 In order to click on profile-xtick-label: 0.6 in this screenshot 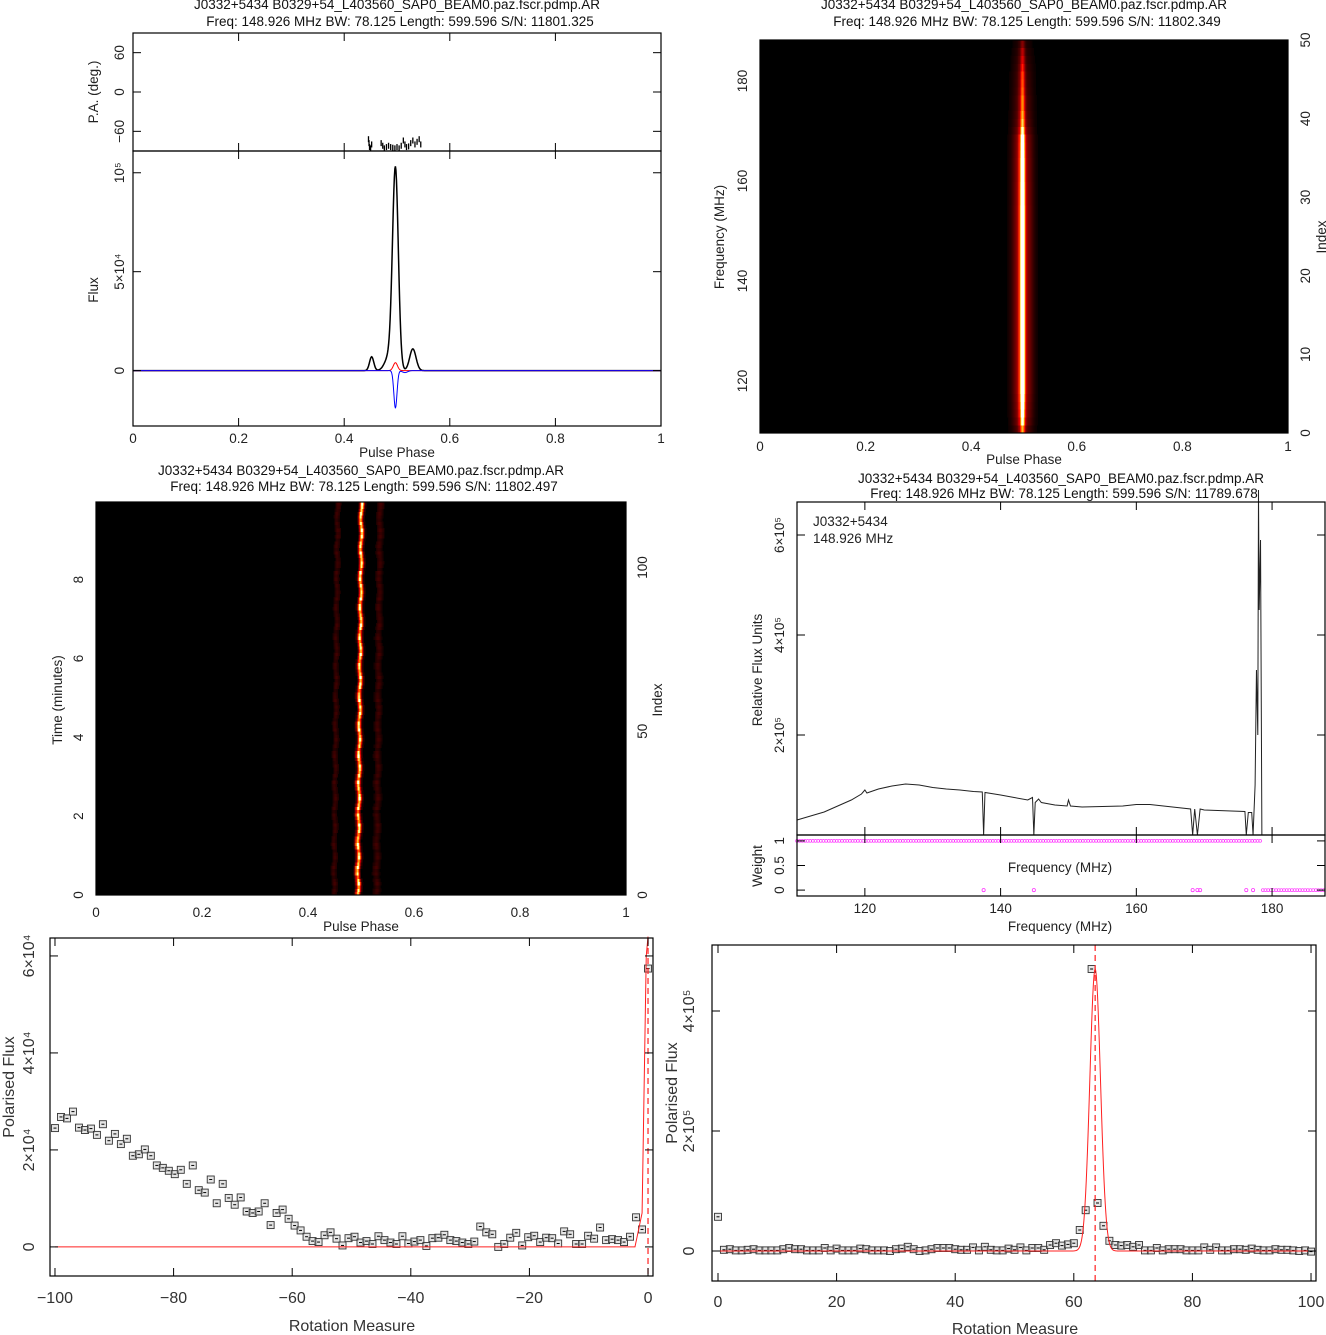, I will do `click(449, 438)`.